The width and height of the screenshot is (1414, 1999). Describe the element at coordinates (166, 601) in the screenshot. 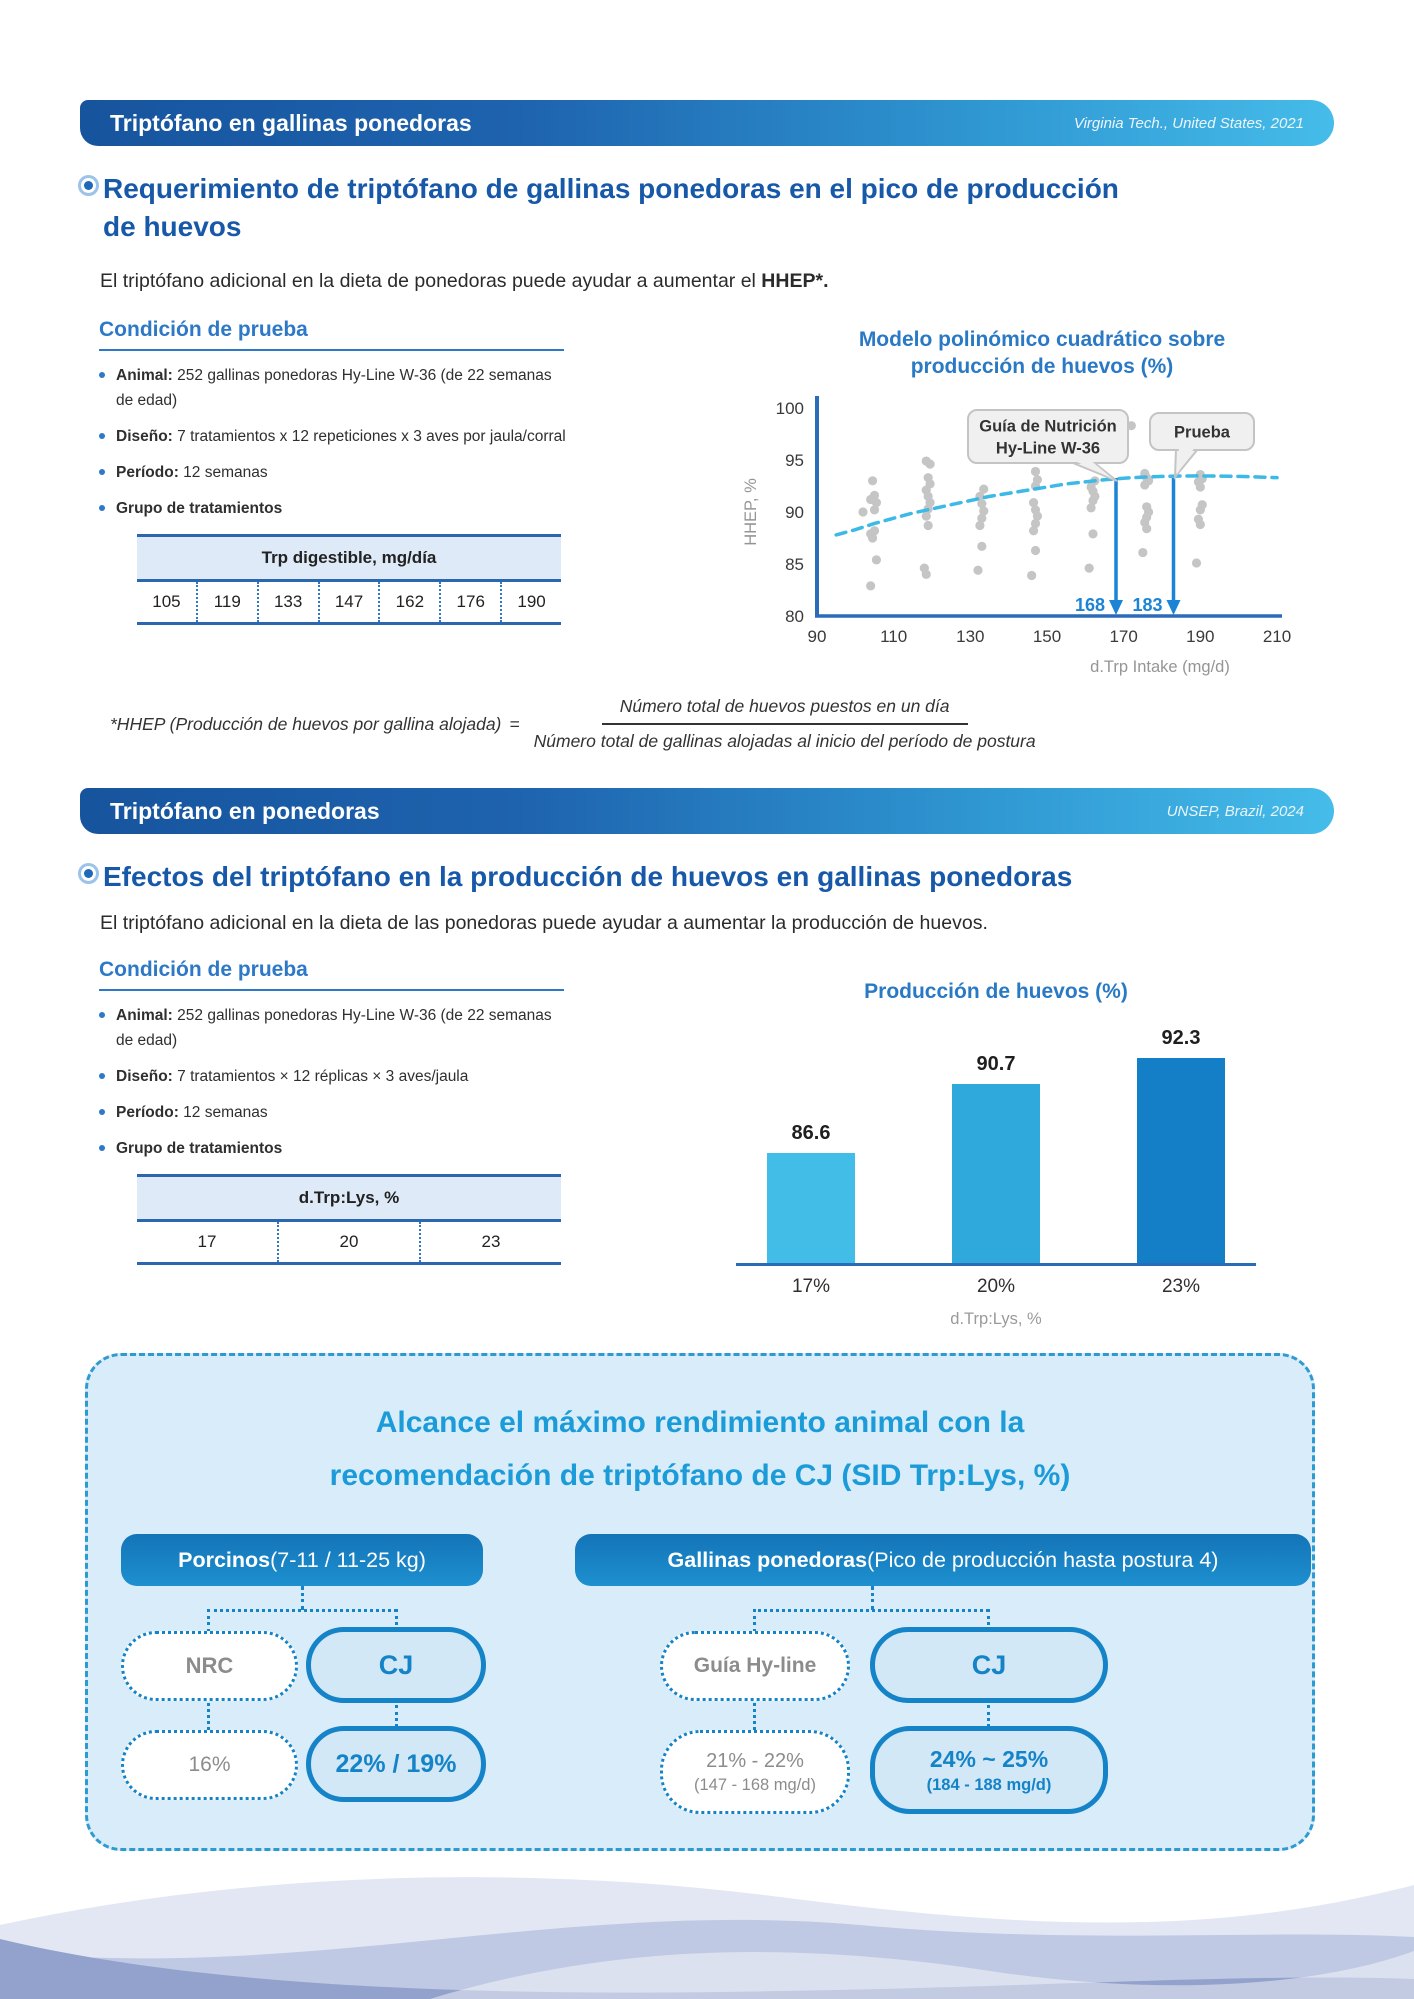

I see `treatment-table-cell: 105` at that location.